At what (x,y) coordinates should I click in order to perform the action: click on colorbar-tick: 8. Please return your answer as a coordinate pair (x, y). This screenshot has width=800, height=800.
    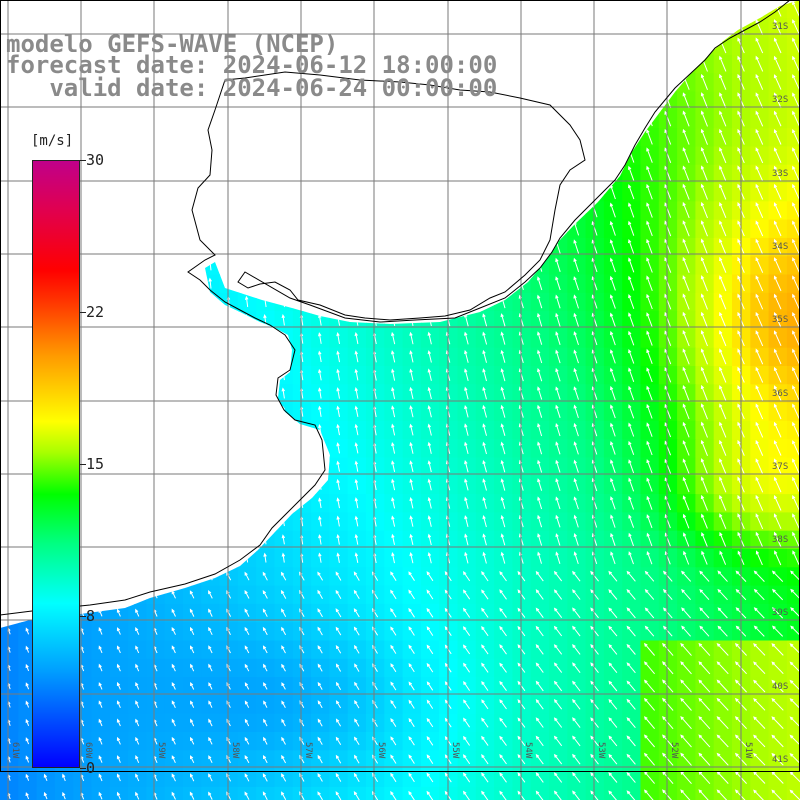
    Looking at the image, I should click on (91, 616).